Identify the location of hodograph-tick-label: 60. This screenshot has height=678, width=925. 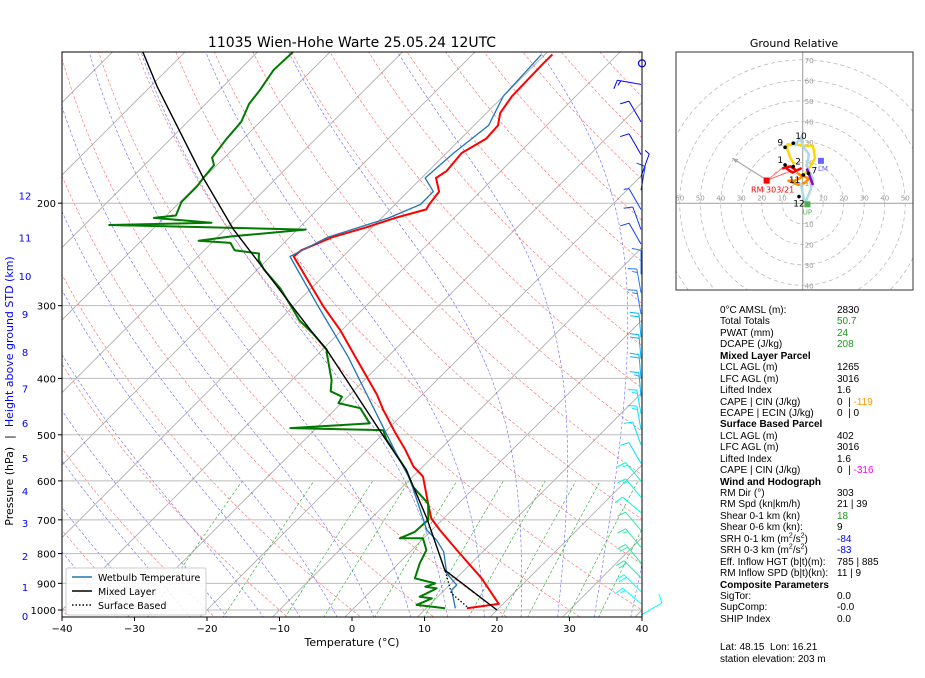
(809, 81).